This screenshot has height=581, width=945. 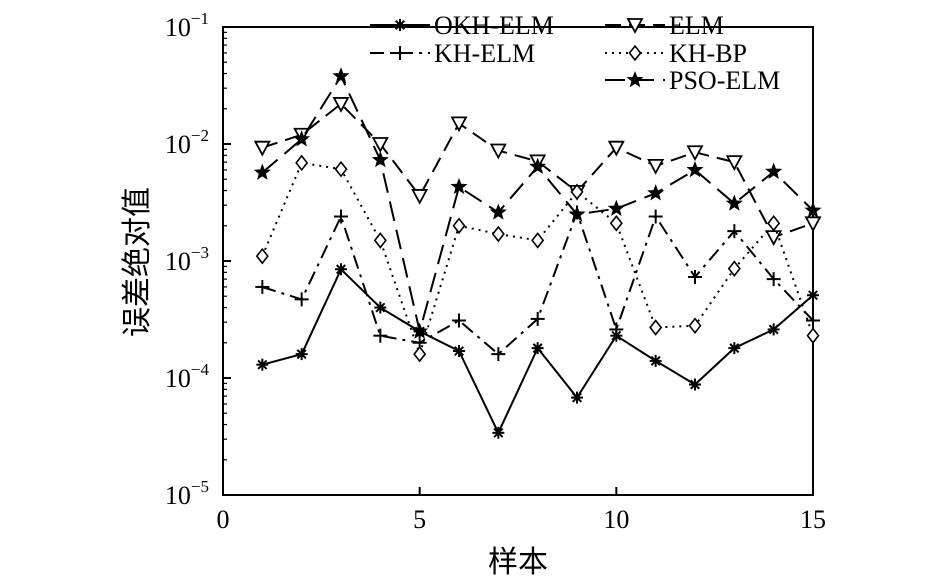 I want to click on legend-item-pso-elm: PSO-ELM, so click(x=692, y=80).